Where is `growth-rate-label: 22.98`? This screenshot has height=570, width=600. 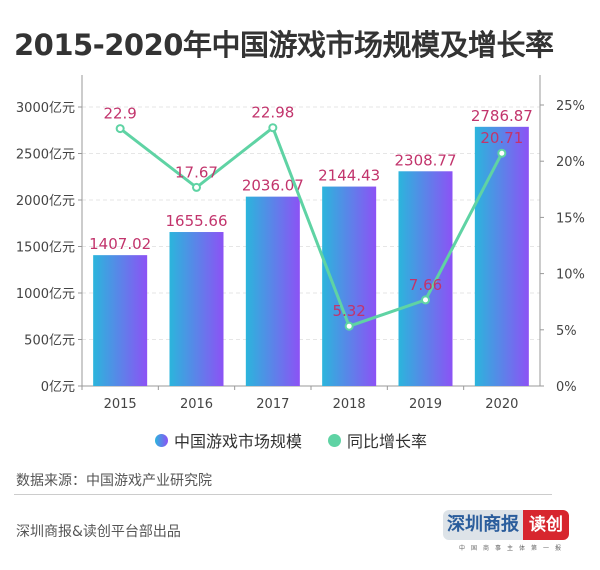
growth-rate-label: 22.98 is located at coordinates (272, 113).